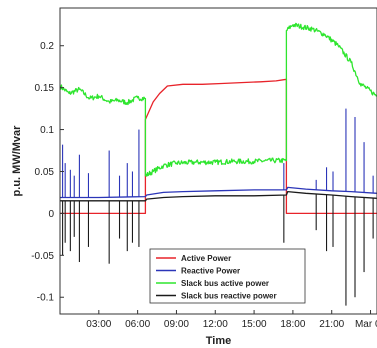 The width and height of the screenshot is (377, 348). Describe the element at coordinates (176, 324) in the screenshot. I see `x-tick-label: 09:00` at that location.